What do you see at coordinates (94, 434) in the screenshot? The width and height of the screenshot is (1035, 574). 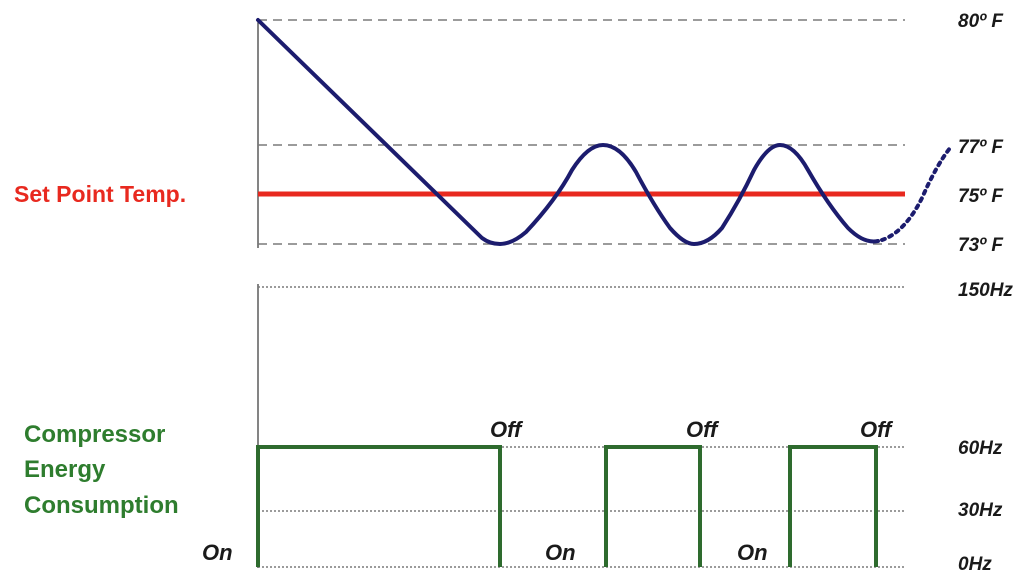 I see `compressor-label-line-1: Compressor` at bounding box center [94, 434].